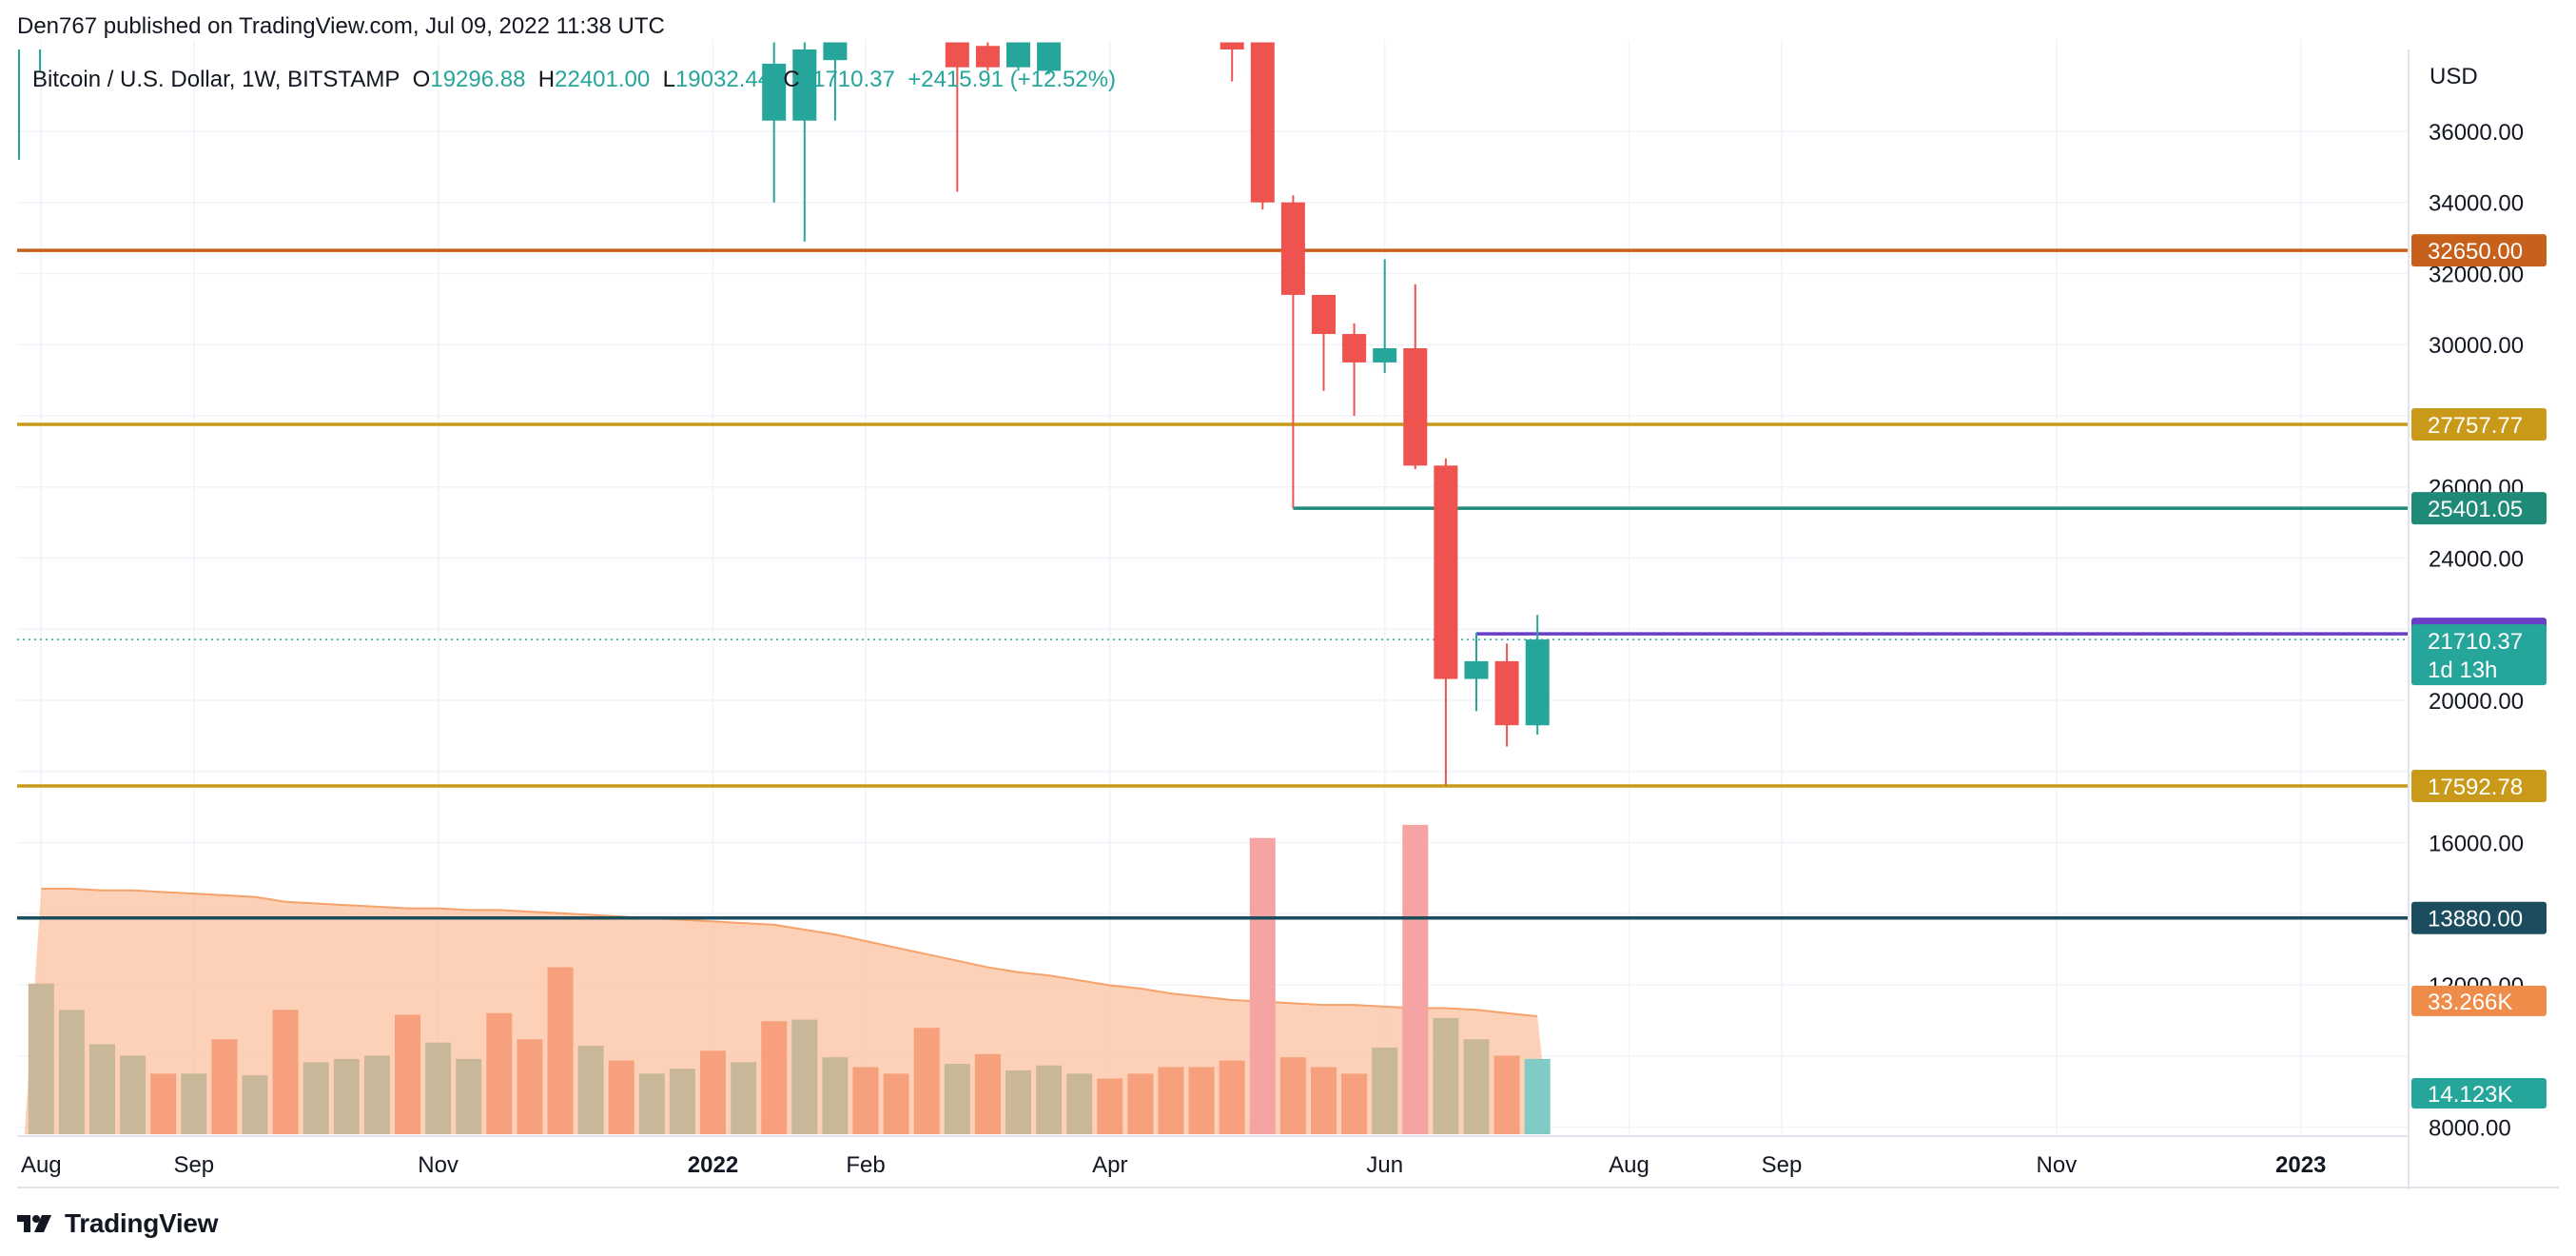 The height and width of the screenshot is (1256, 2576). Describe the element at coordinates (2476, 642) in the screenshot. I see `last-price-badge-text: 21710.37` at that location.